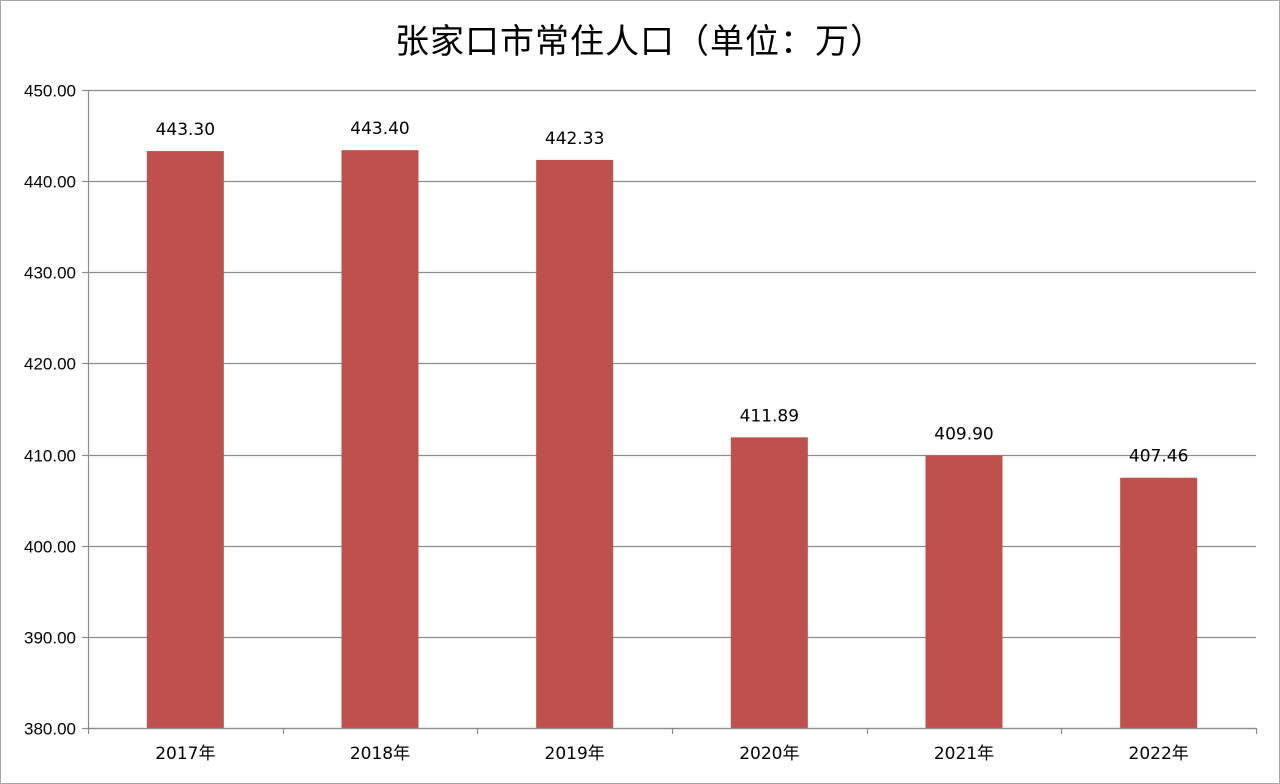 The image size is (1280, 784). Describe the element at coordinates (575, 754) in the screenshot. I see `x-tick-label: 2019年` at that location.